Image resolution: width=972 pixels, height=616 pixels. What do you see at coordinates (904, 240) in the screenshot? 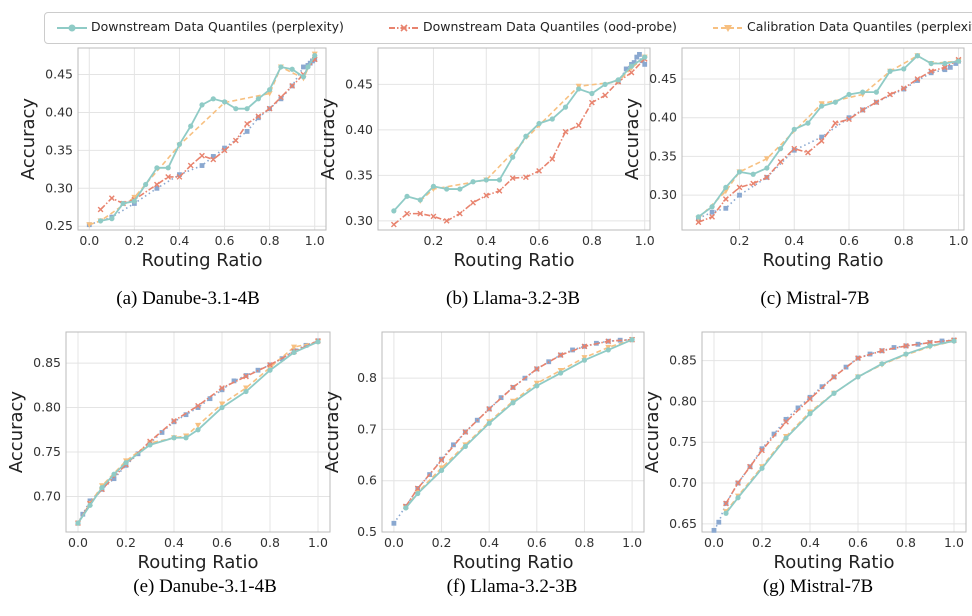
I see `x-tick-label: 0.8` at bounding box center [904, 240].